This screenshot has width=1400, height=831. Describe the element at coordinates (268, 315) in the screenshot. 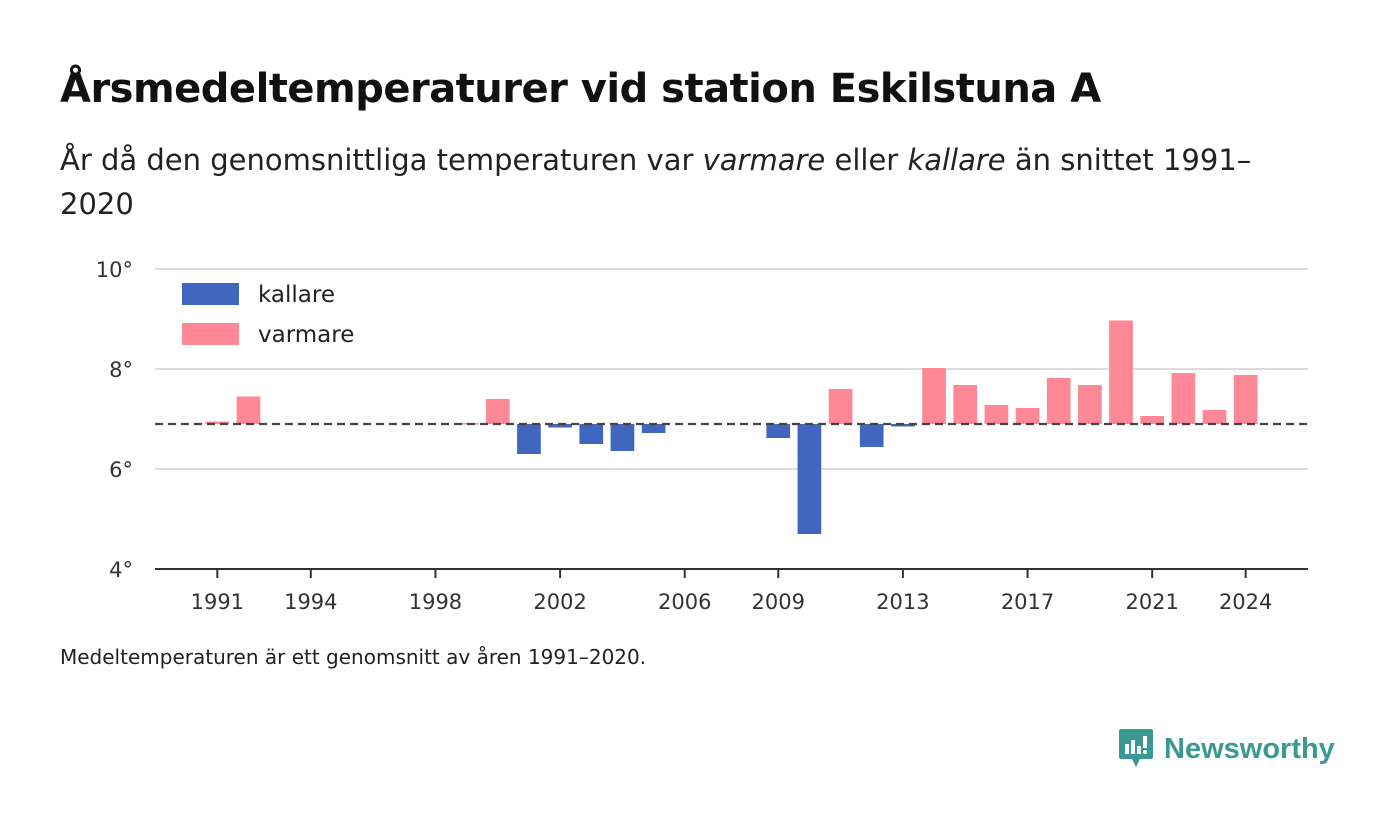

I see `legend: kallare varmare` at that location.